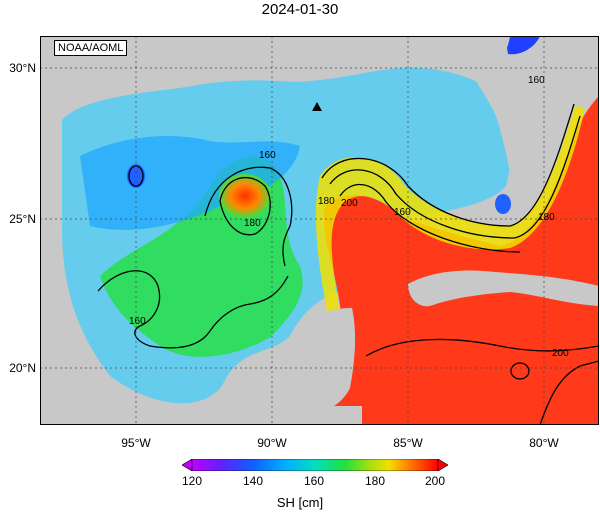  What do you see at coordinates (327, 361) in the screenshot?
I see `yucatan` at bounding box center [327, 361].